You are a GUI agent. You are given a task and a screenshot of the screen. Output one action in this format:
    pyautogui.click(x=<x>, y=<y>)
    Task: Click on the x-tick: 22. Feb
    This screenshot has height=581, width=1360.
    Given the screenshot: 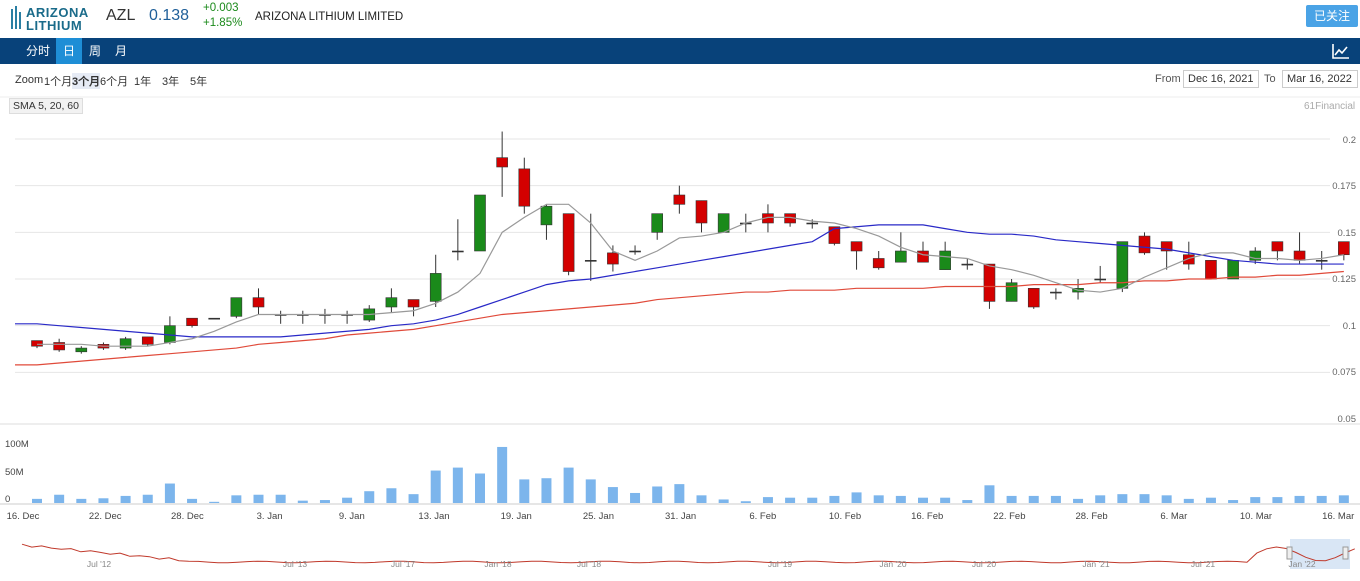 What is the action you would take?
    pyautogui.click(x=1009, y=516)
    